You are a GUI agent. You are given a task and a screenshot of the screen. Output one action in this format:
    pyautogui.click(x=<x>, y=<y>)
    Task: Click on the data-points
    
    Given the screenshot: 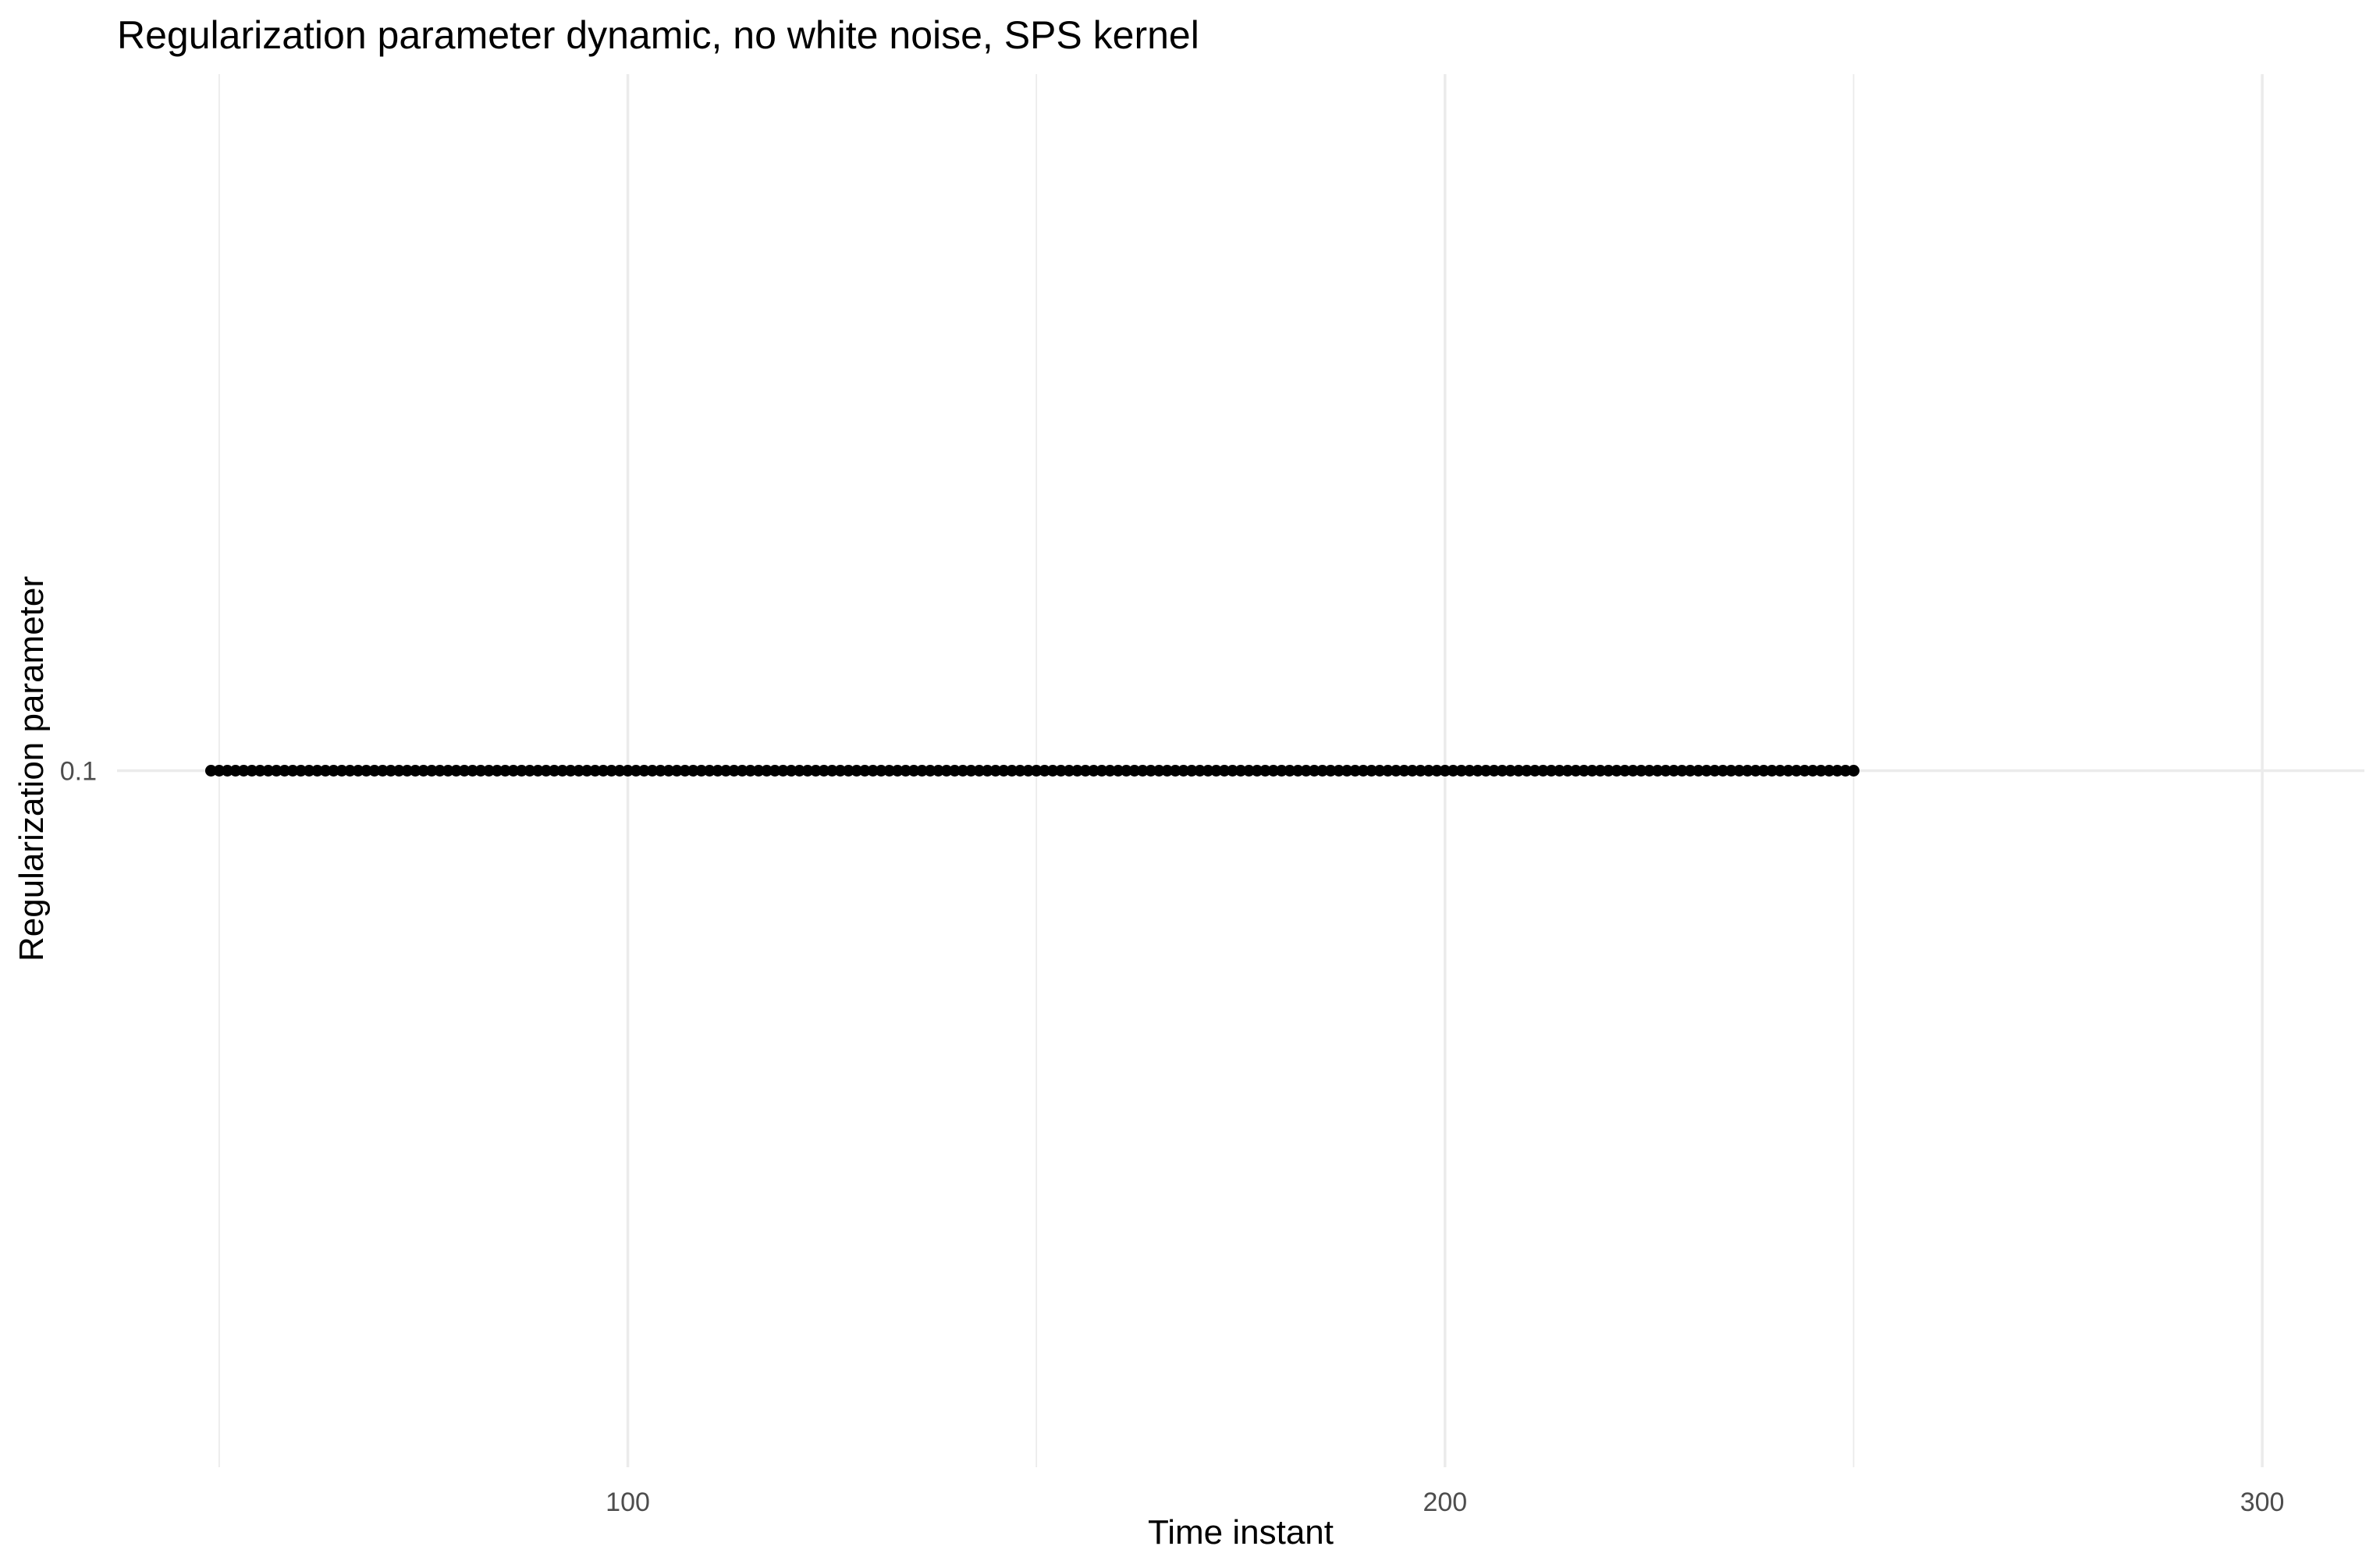 What is the action you would take?
    pyautogui.click(x=1032, y=771)
    